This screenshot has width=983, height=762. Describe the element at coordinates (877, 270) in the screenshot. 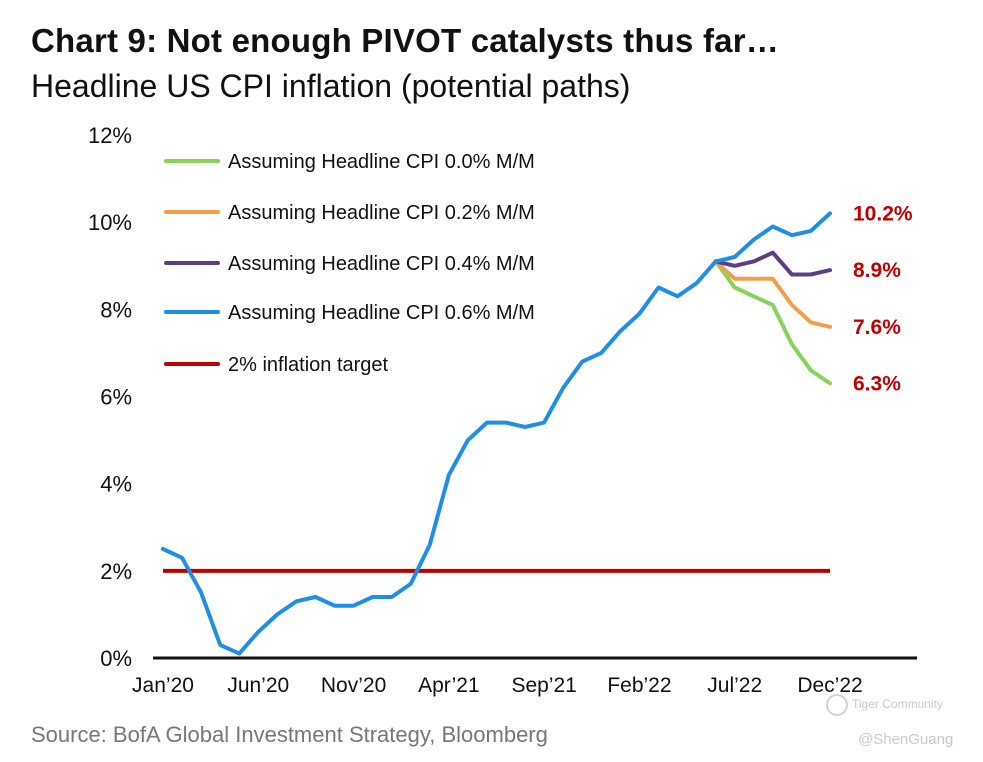

I see `end-label: 8.9%` at that location.